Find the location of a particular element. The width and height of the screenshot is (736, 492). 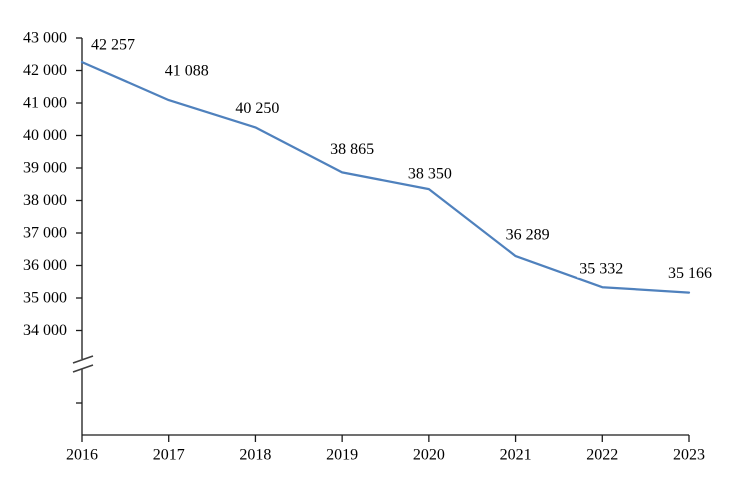

data-label: 35 166 is located at coordinates (690, 273).